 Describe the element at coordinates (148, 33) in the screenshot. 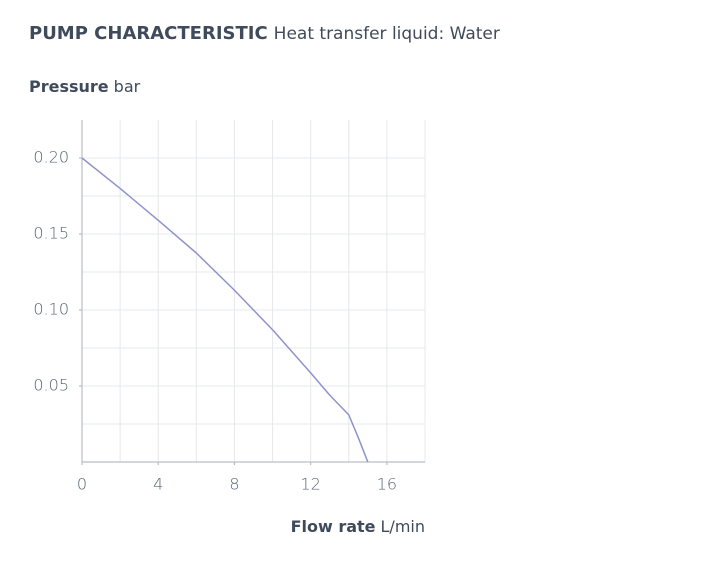

I see `chart-title: PUMP CHARACTERISTIC` at that location.